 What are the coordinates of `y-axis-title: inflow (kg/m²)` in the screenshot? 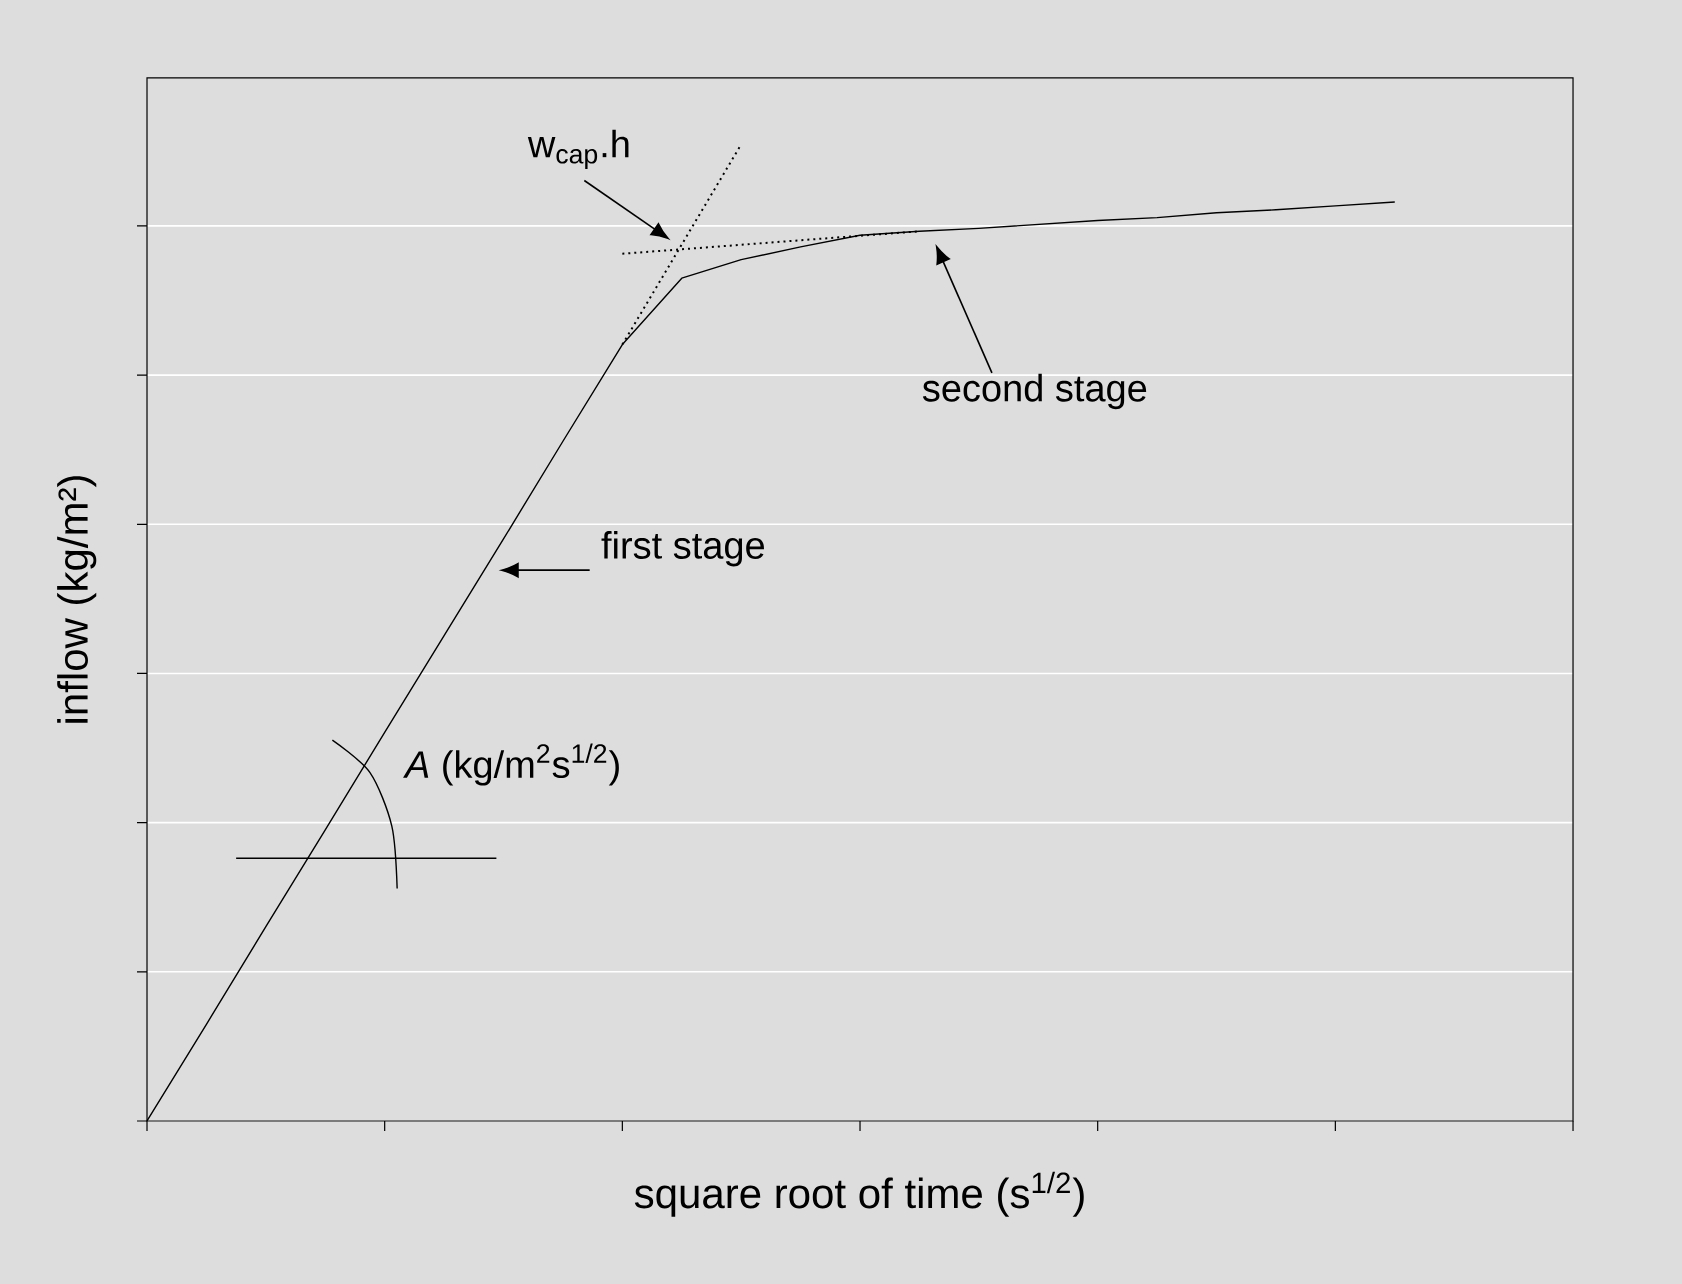 It's located at (77, 599).